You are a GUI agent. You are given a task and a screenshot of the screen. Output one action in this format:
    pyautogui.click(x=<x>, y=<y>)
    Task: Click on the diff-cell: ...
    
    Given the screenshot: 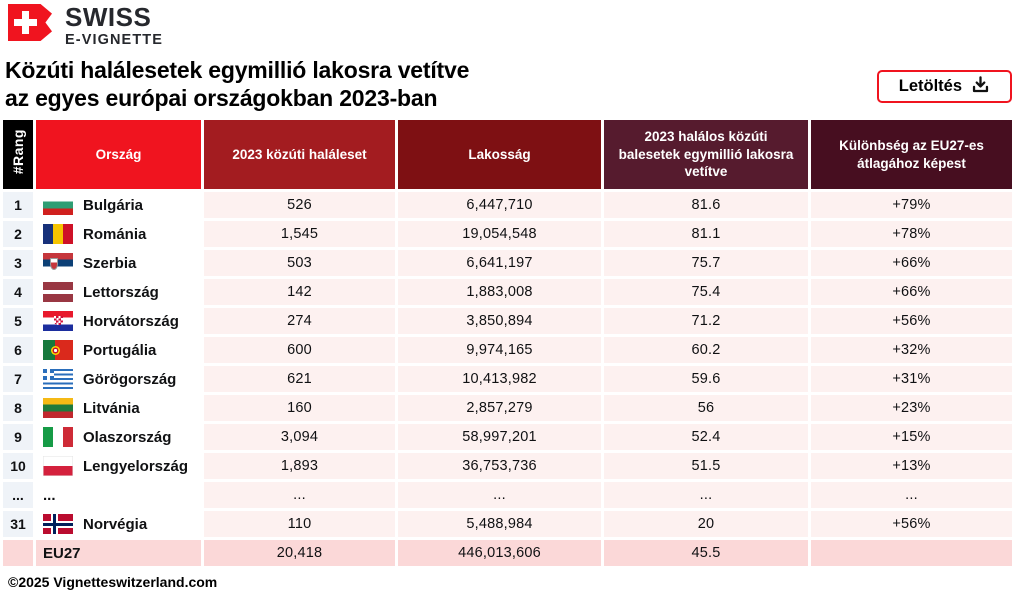 What is the action you would take?
    pyautogui.click(x=911, y=495)
    